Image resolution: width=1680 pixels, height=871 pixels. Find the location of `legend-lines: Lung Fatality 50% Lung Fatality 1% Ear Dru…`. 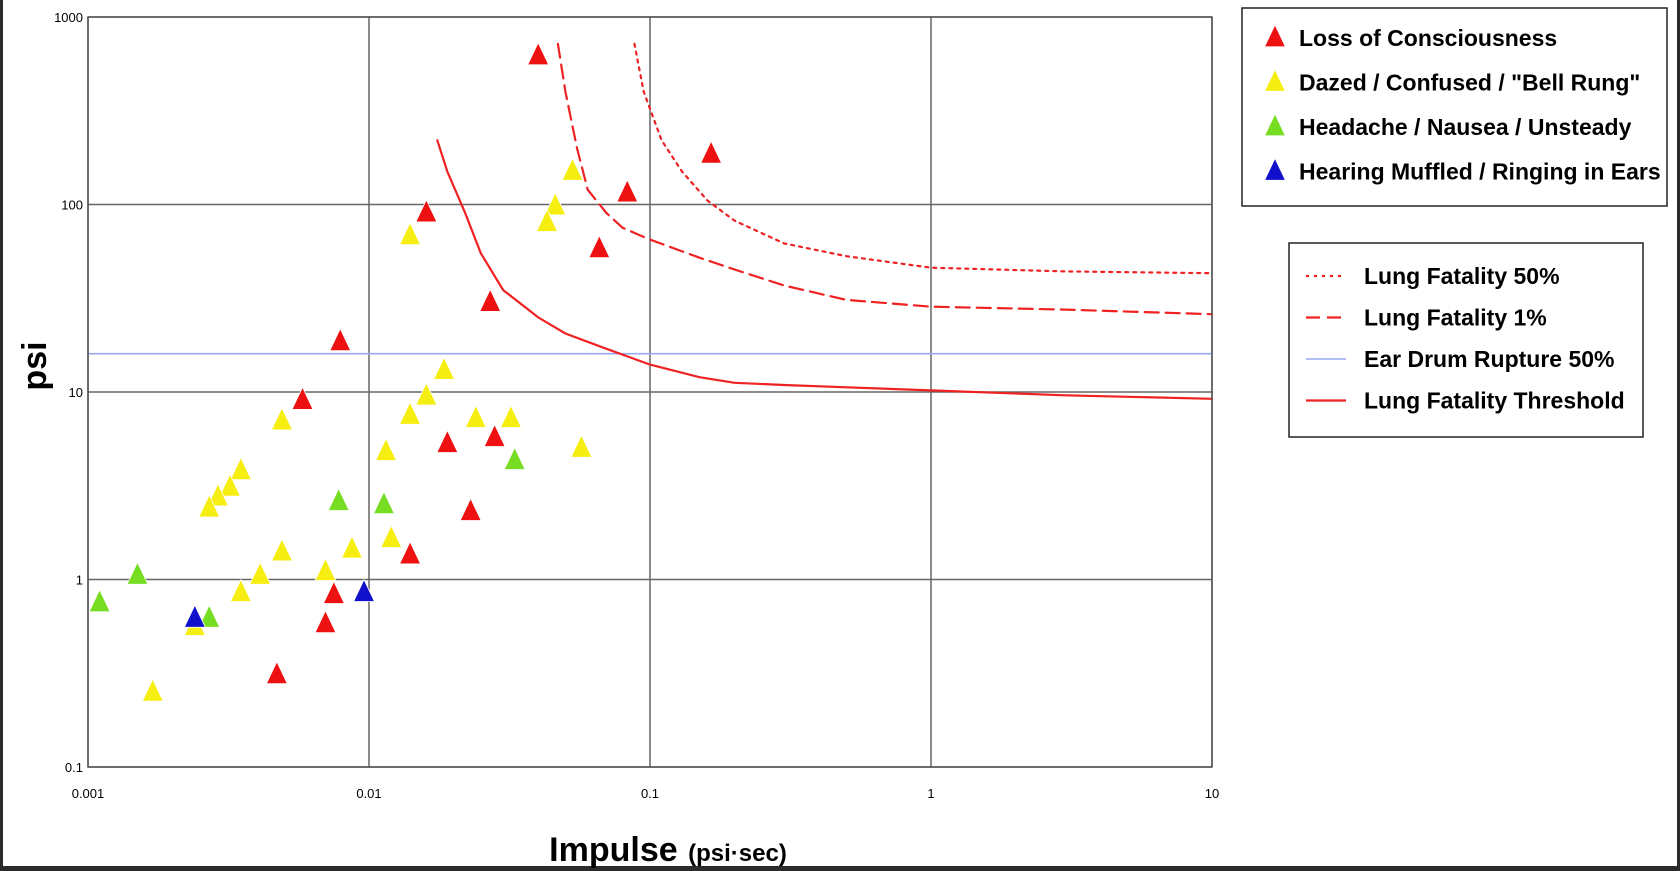

legend-lines: Lung Fatality 50% Lung Fatality 1% Ear Dru… is located at coordinates (1466, 340).